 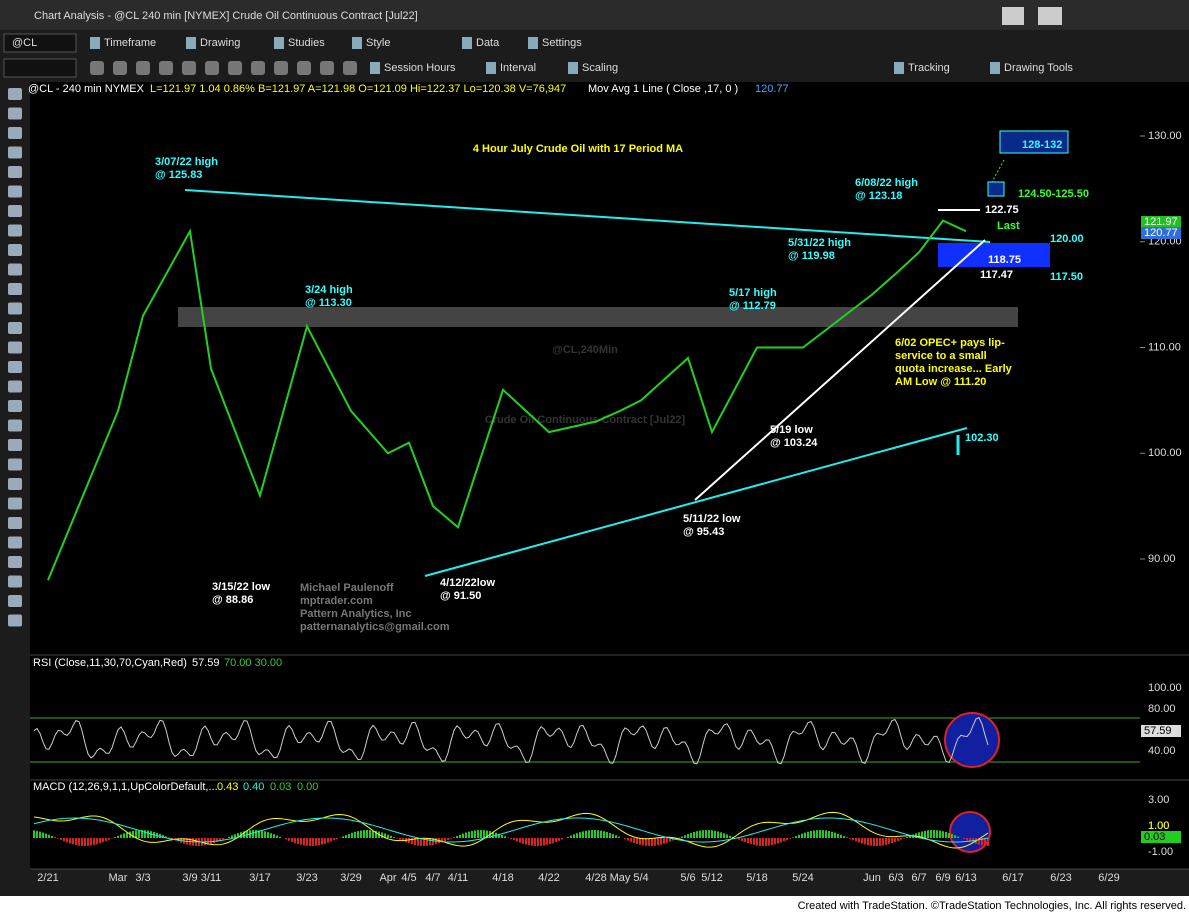 I want to click on x-tick-label: Apr, so click(x=387, y=878).